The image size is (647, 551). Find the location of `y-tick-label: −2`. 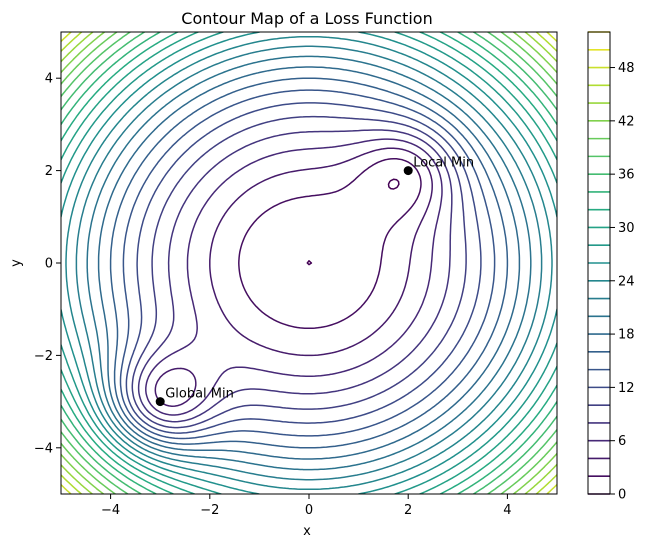

y-tick-label: −2 is located at coordinates (43, 356).